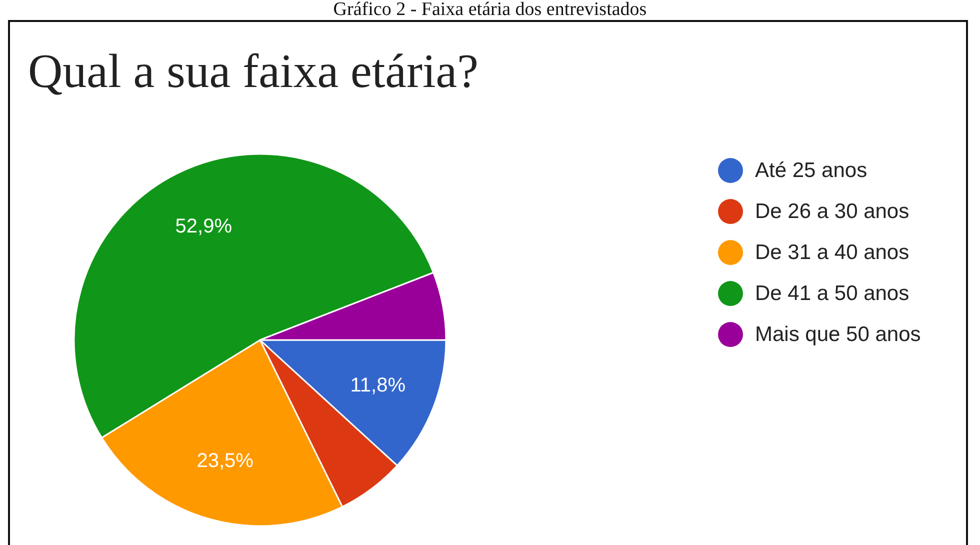  I want to click on text: Gráfico 2 - Faixa etária dos entrevistados, so click(490, 10).